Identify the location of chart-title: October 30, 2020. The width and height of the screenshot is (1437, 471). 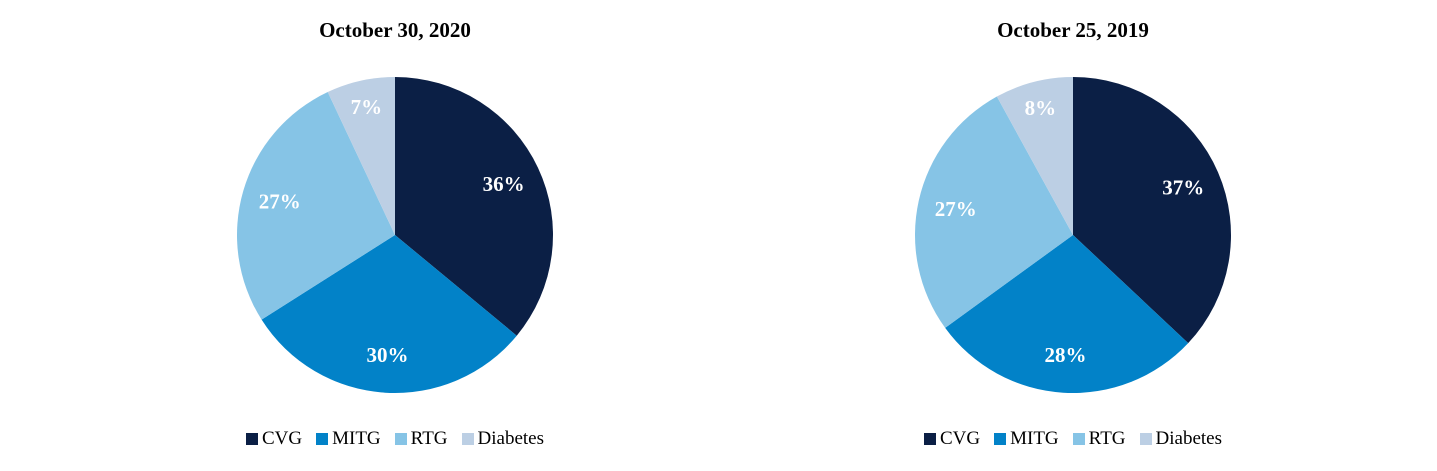
(395, 30).